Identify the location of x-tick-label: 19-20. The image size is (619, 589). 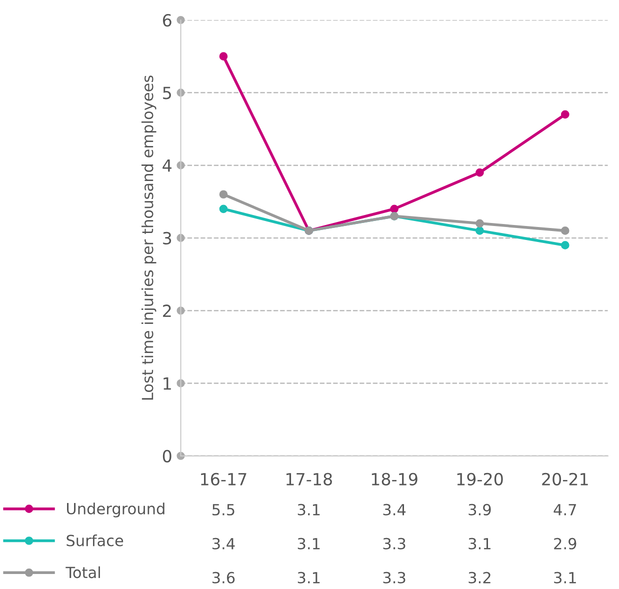
(480, 479).